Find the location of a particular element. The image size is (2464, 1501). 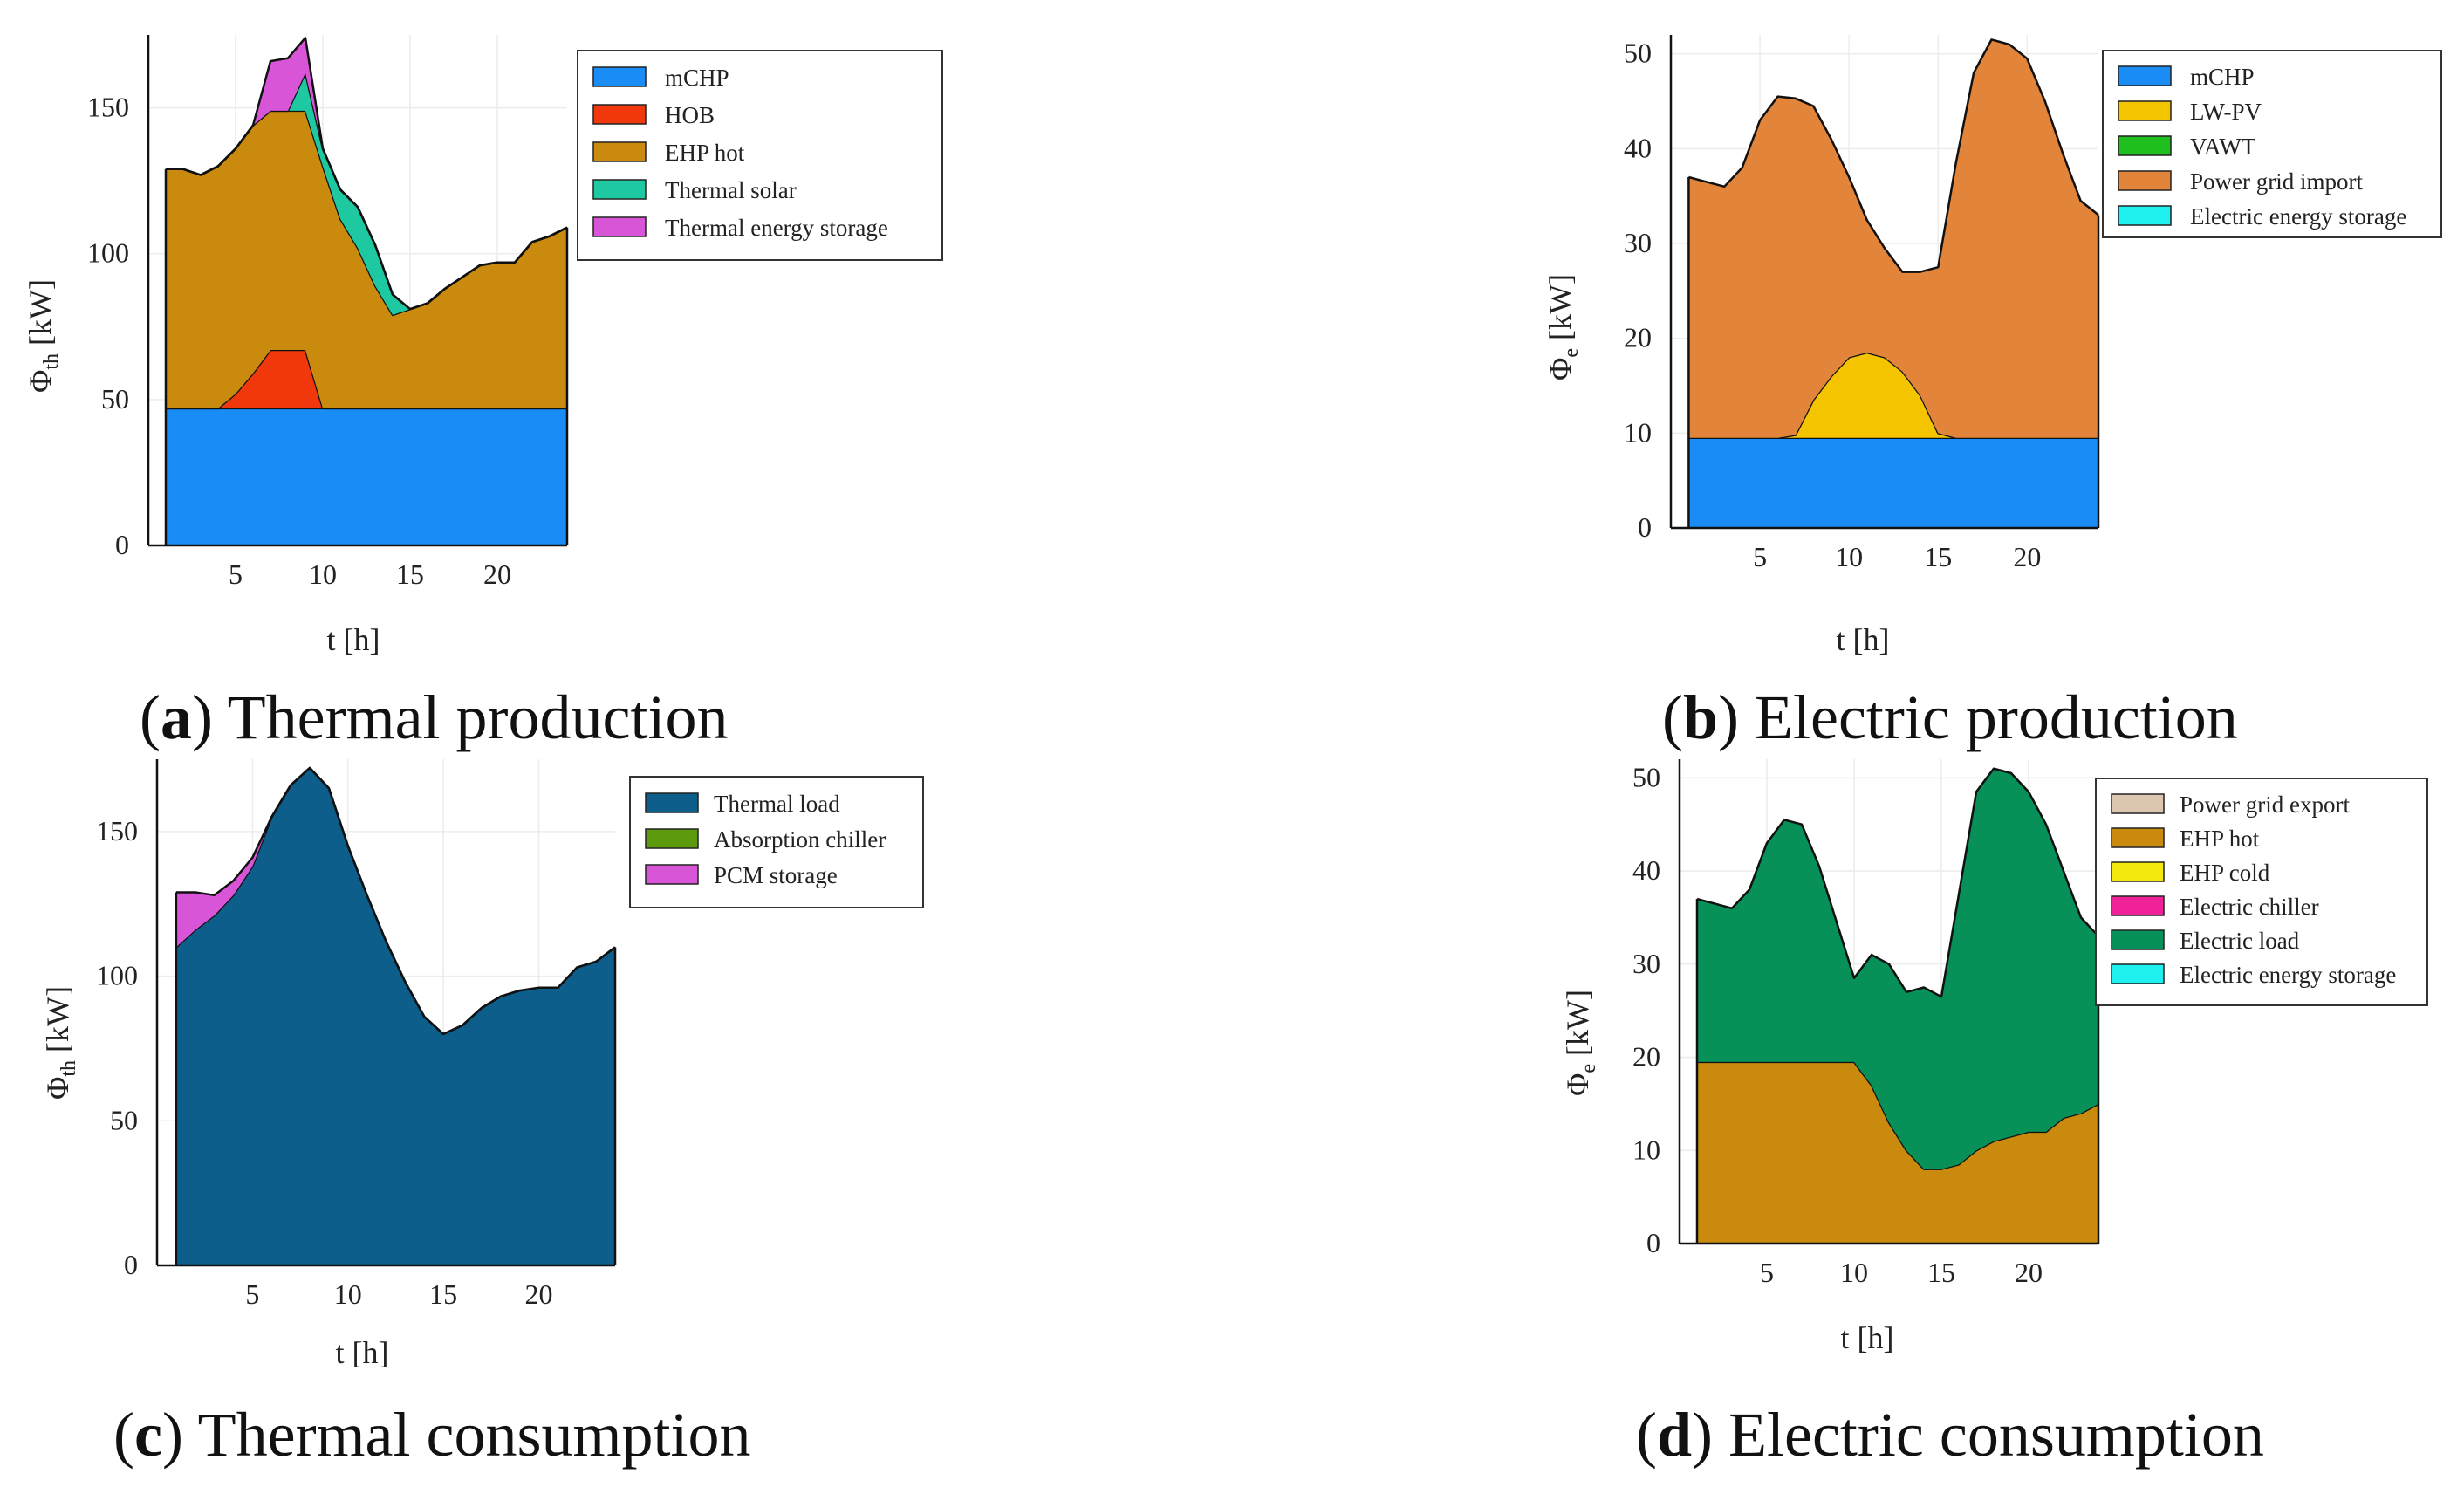

legend-item: Power grid import is located at coordinates (2240, 181).